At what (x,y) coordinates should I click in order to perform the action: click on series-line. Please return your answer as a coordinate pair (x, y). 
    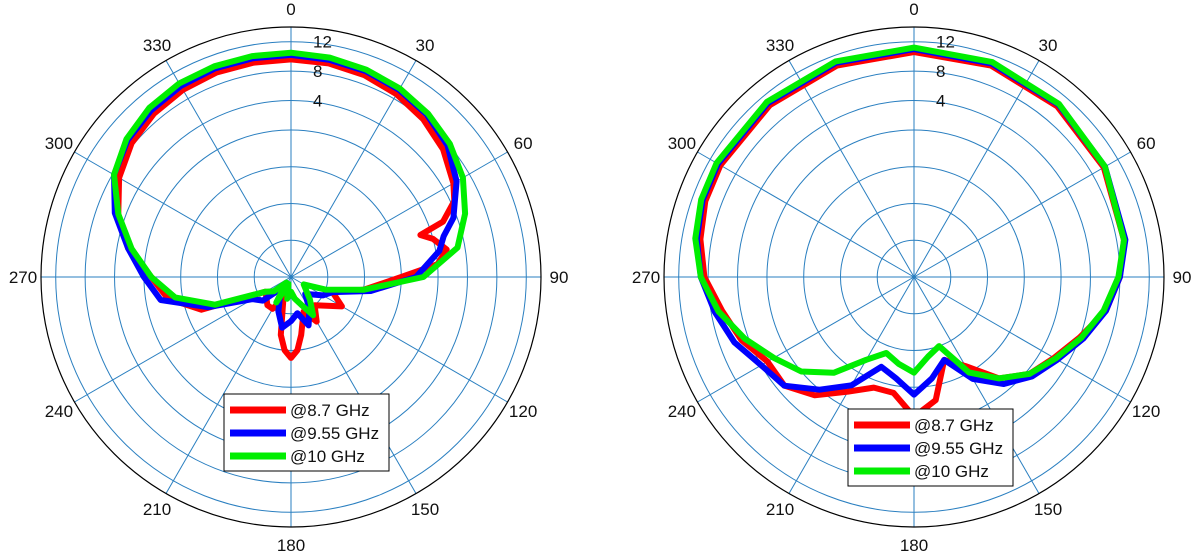
    Looking at the image, I should click on (290, 184).